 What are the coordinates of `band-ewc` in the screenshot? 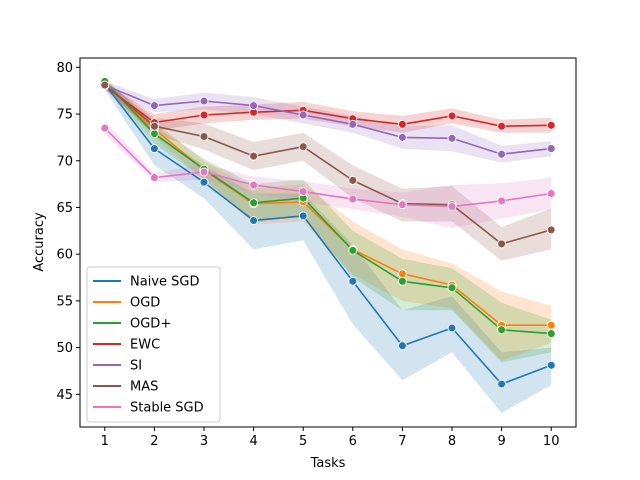 It's located at (328, 107).